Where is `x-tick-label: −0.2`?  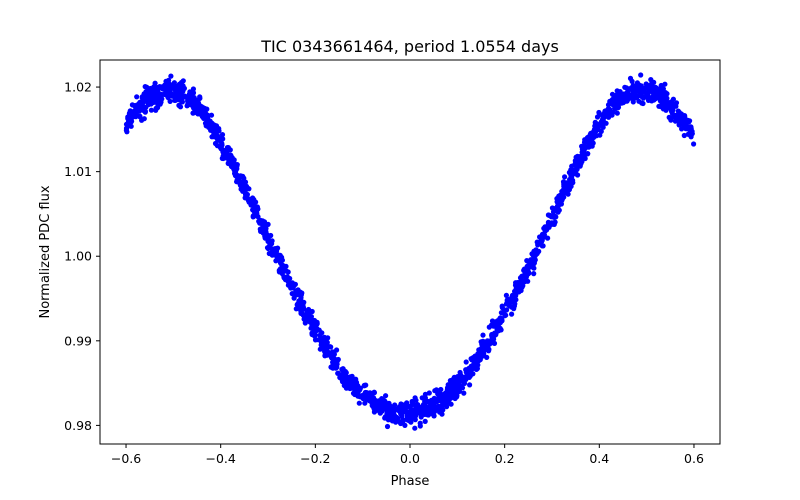
x-tick-label: −0.2 is located at coordinates (315, 458).